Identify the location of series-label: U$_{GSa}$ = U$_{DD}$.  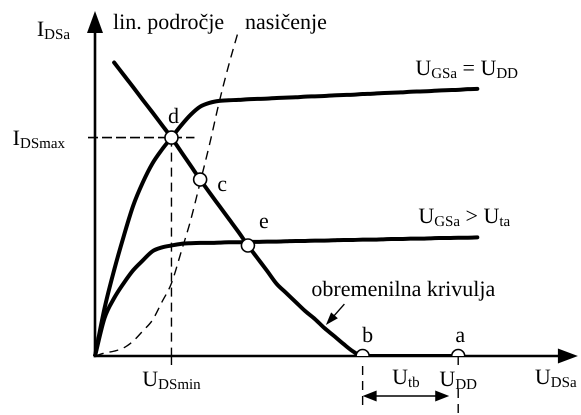
(466, 68).